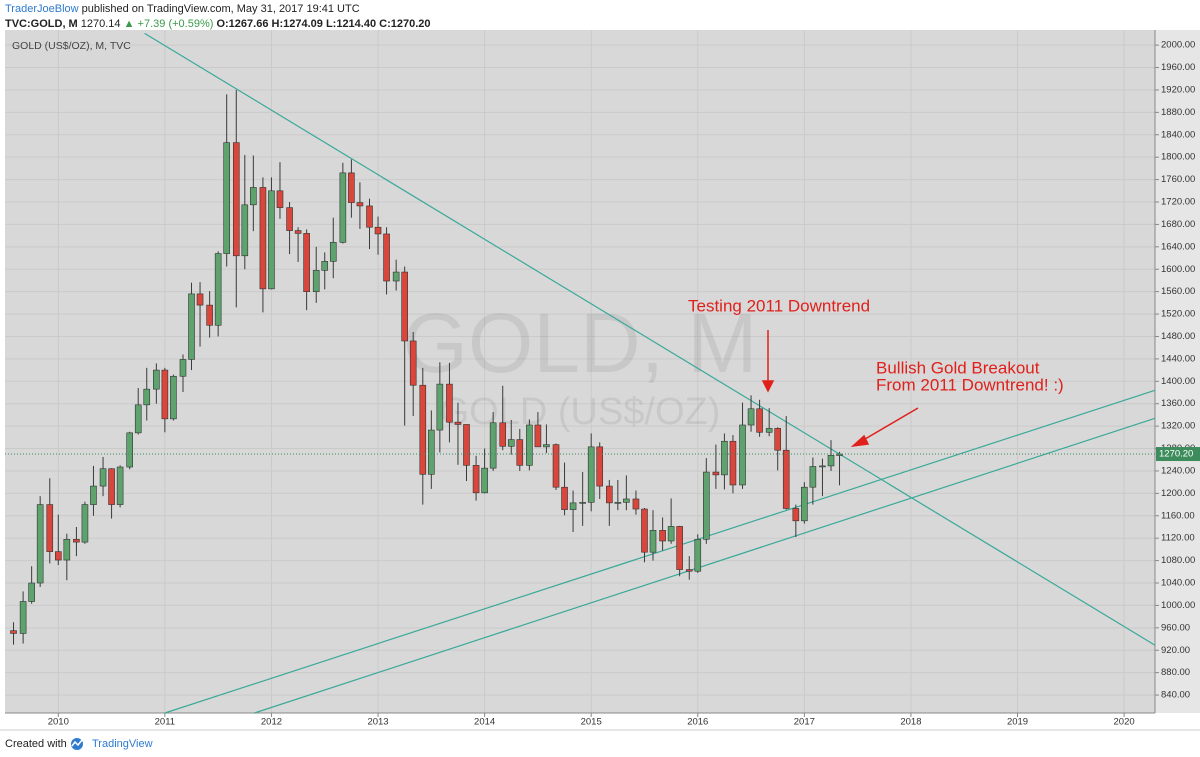 This screenshot has height=757, width=1200. Describe the element at coordinates (1178, 515) in the screenshot. I see `y-tick-label: 1160.00` at that location.